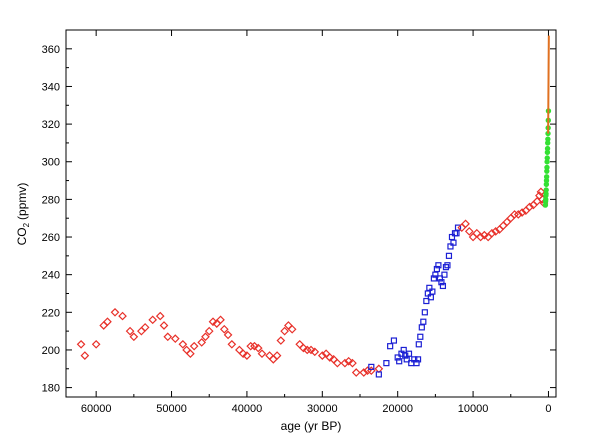  I want to click on y-axis-title: CO2 (ppmv), so click(23, 214).